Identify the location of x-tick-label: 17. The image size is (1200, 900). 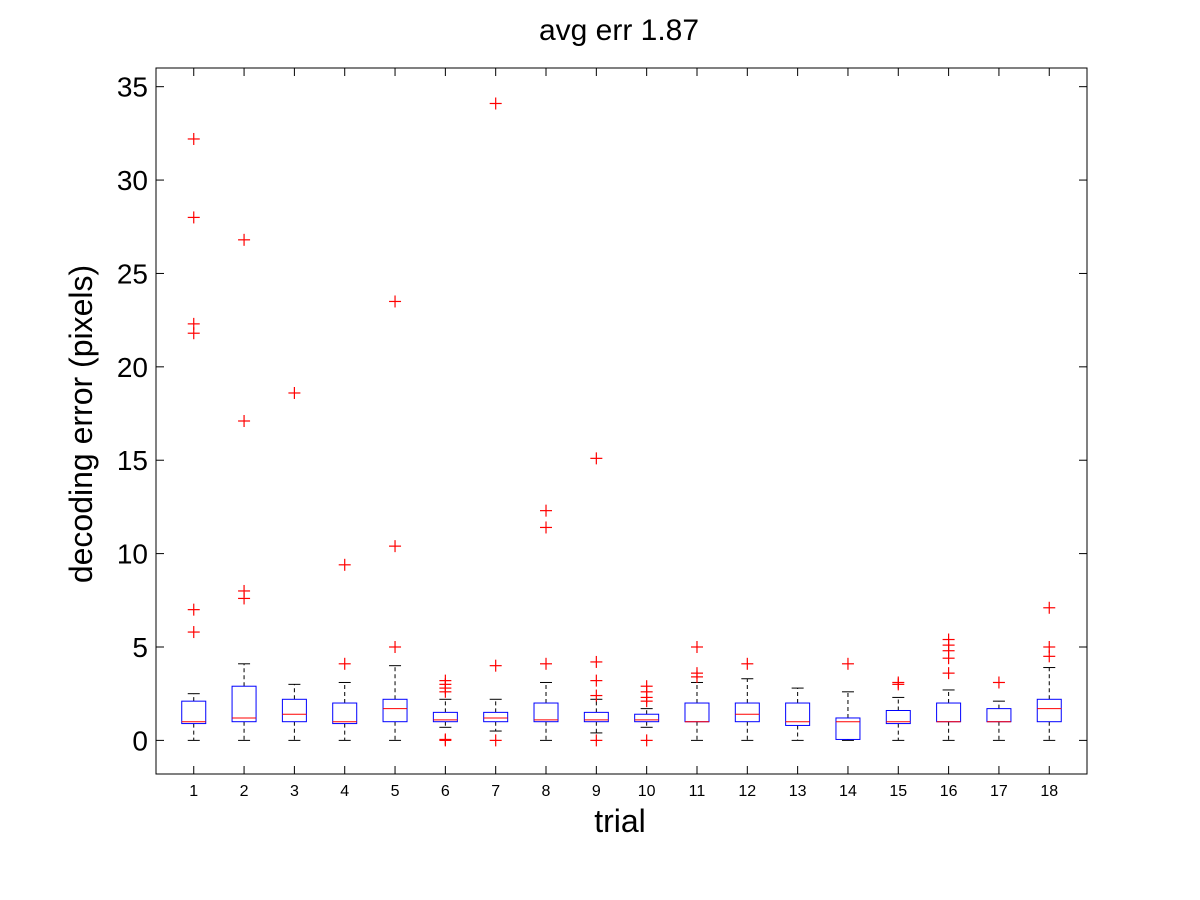
(999, 791).